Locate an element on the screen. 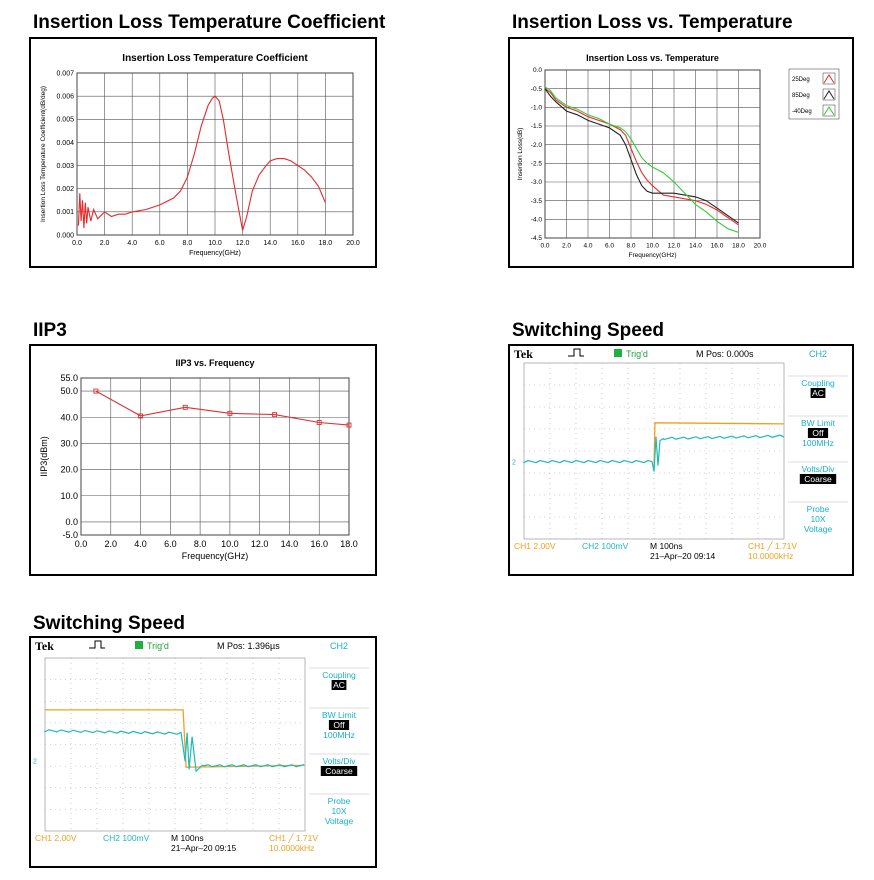 This screenshot has height=880, width=874. y-tick-label: 30.0 is located at coordinates (69, 443).